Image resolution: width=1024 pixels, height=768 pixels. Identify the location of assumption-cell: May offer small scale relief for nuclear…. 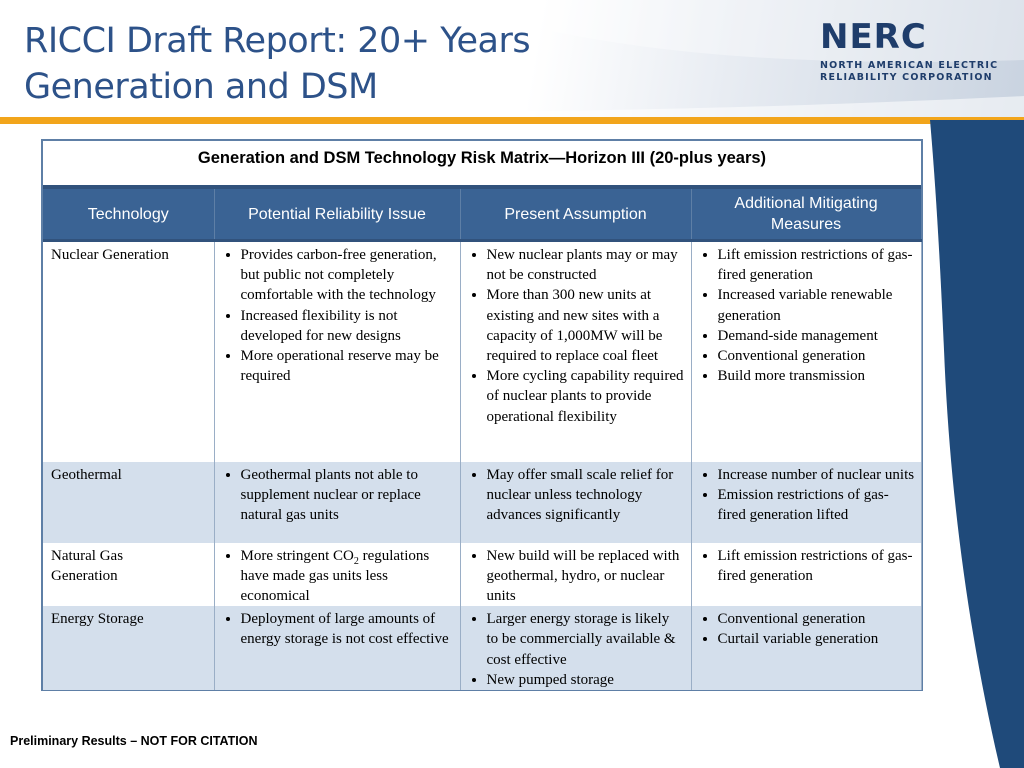
(576, 502).